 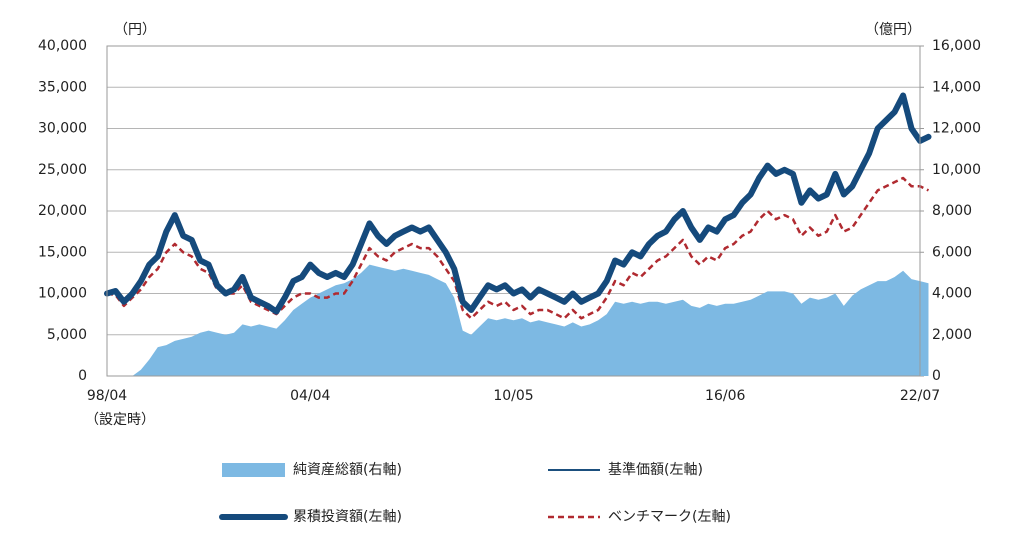 I want to click on y-tick-label: 40,000, so click(x=62, y=46).